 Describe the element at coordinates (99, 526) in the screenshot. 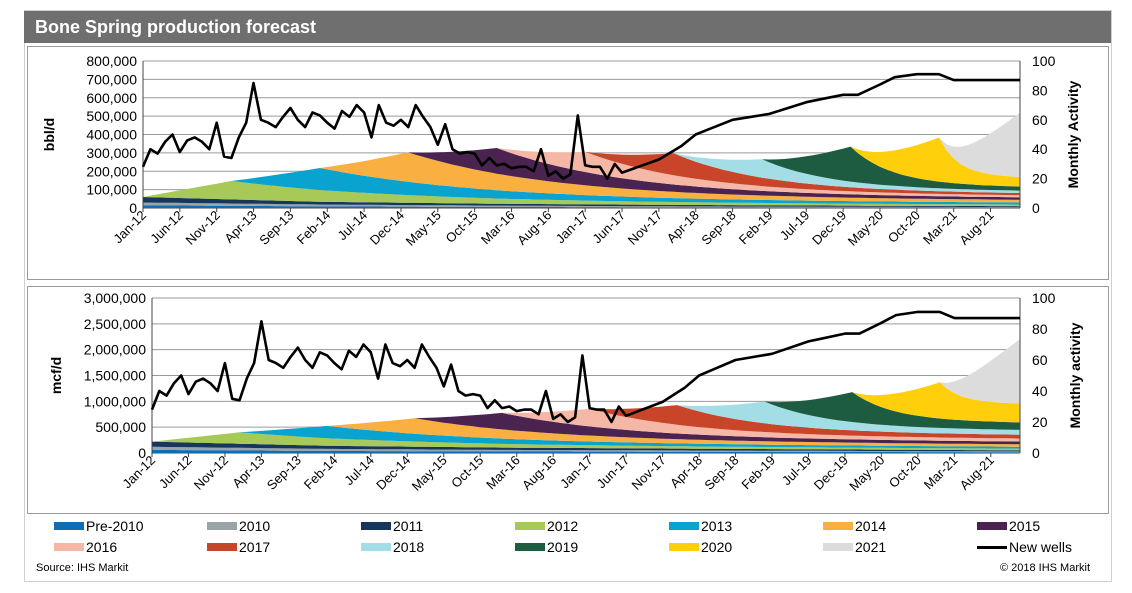

I see `legend-item-pre-2010: Pre-2010` at that location.